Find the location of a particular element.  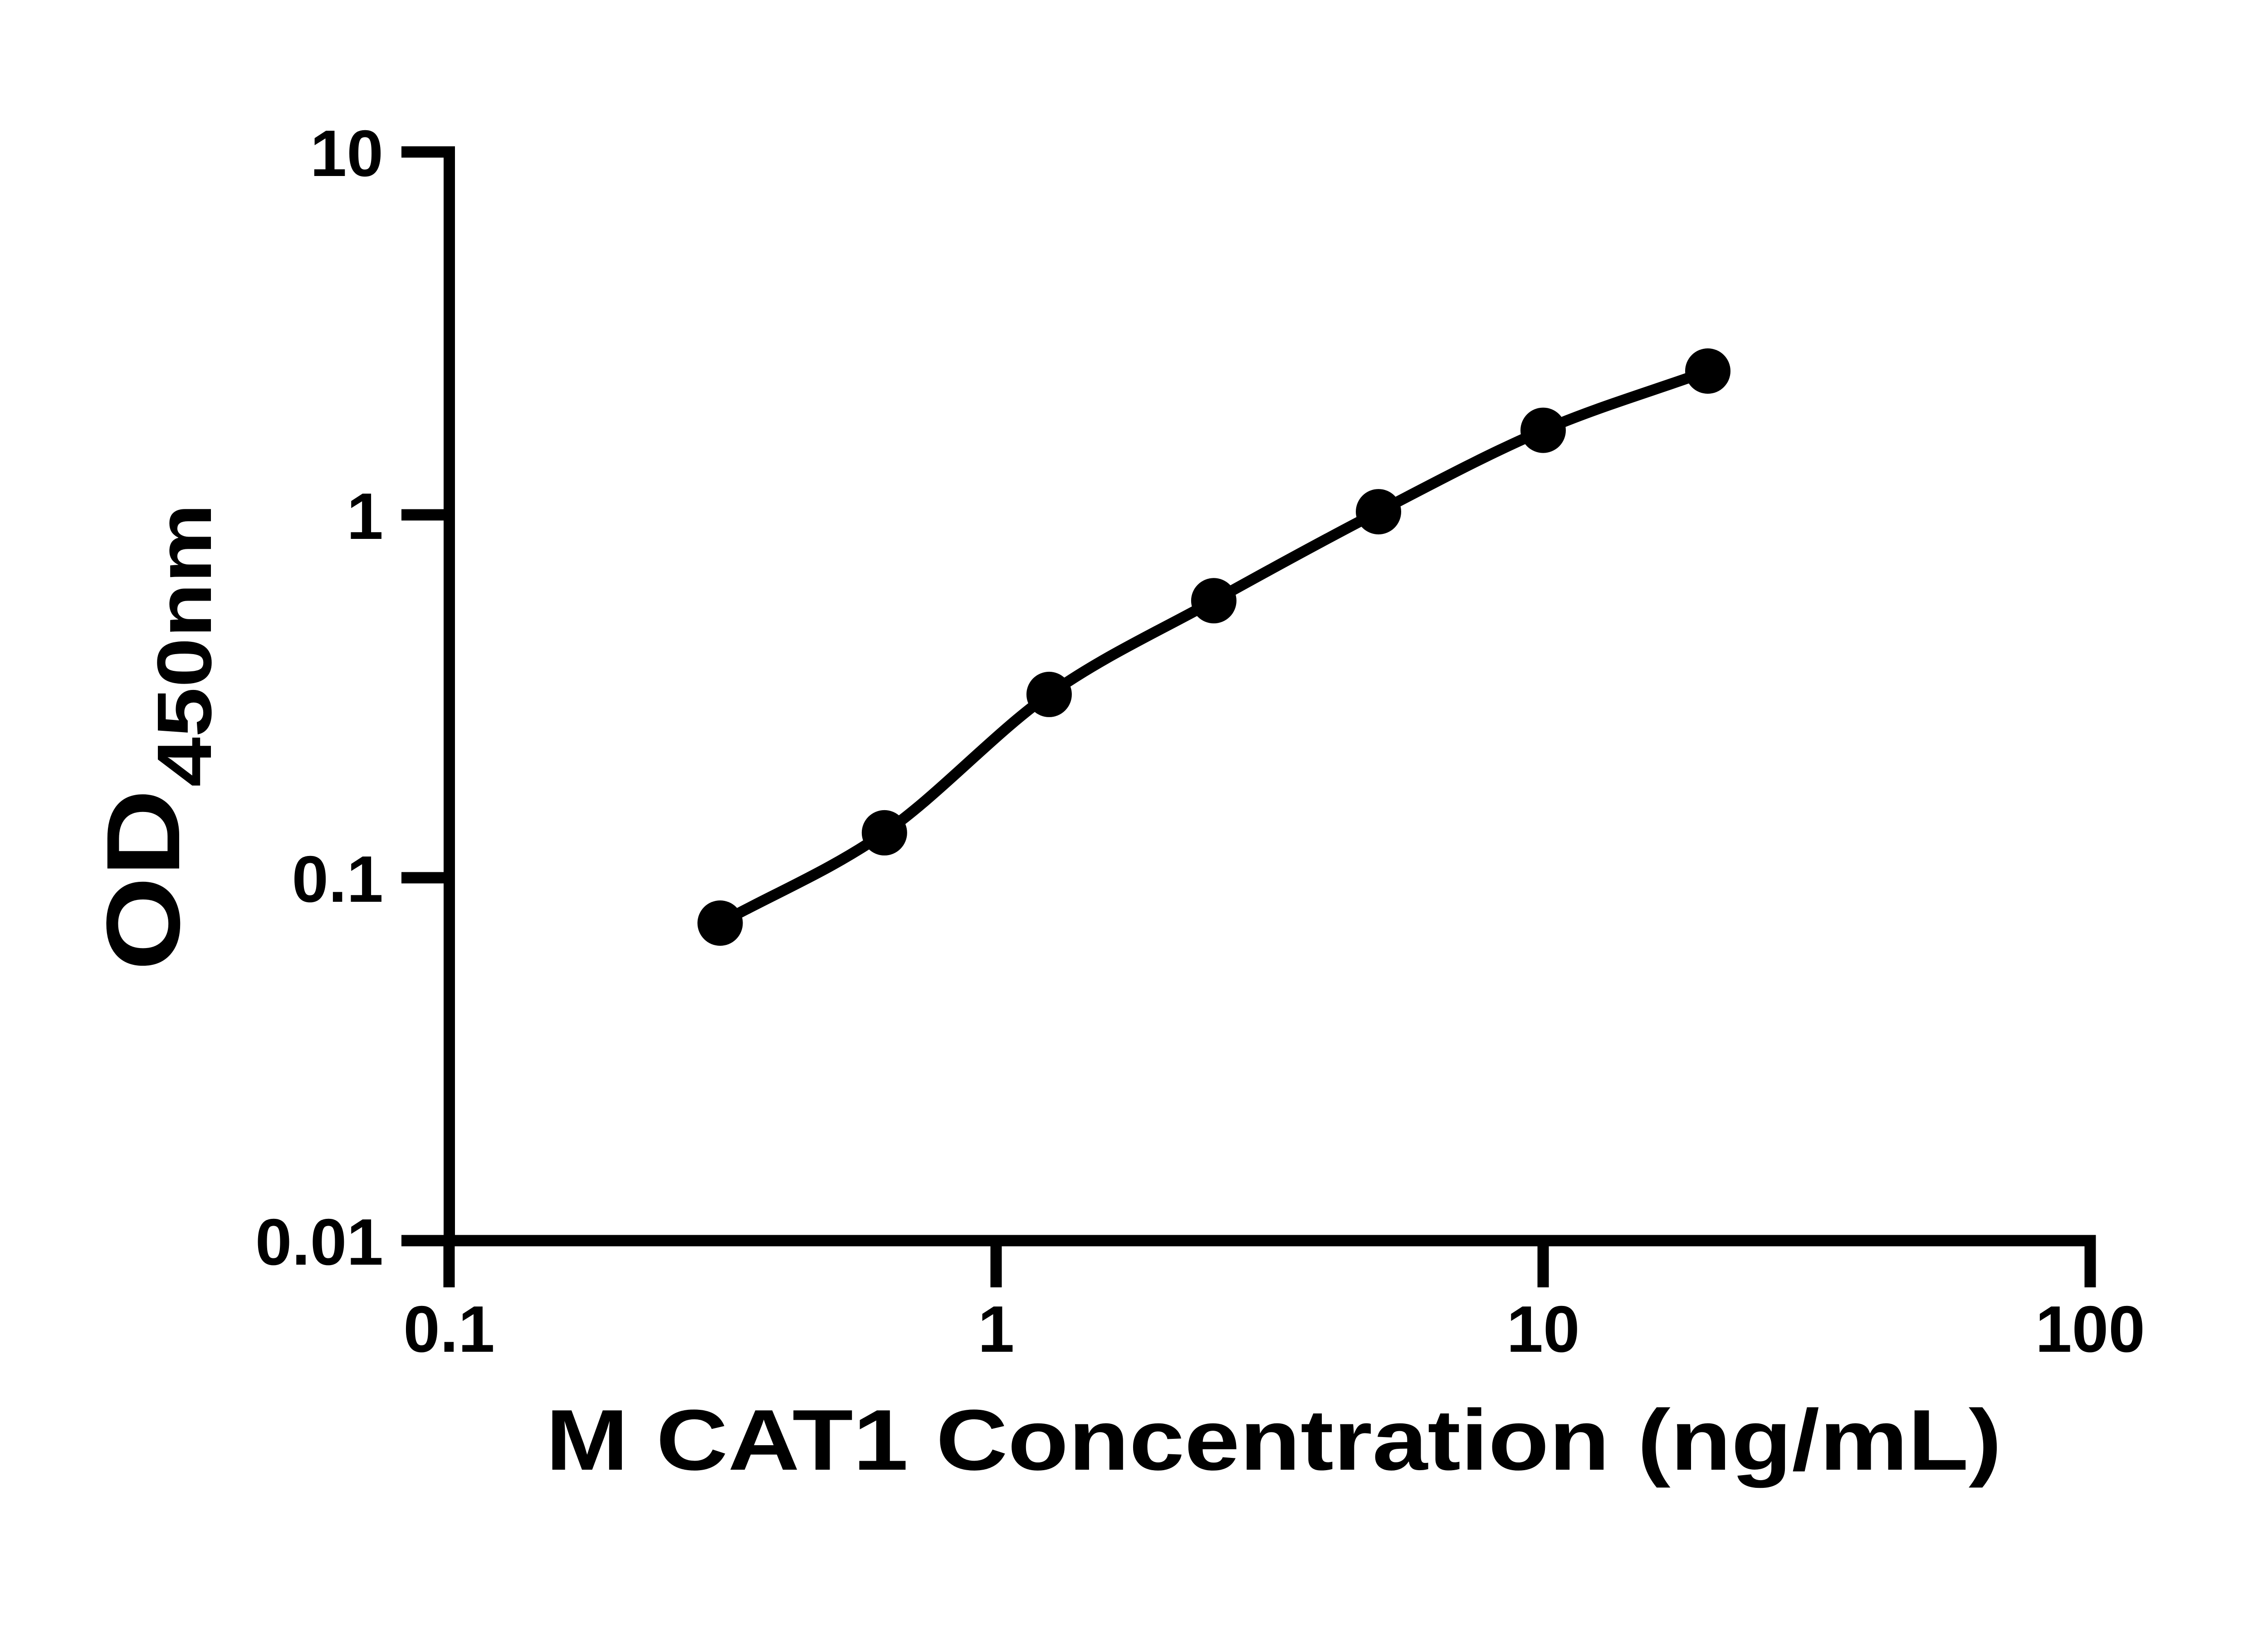

y-tick-label: 10 is located at coordinates (346, 153).